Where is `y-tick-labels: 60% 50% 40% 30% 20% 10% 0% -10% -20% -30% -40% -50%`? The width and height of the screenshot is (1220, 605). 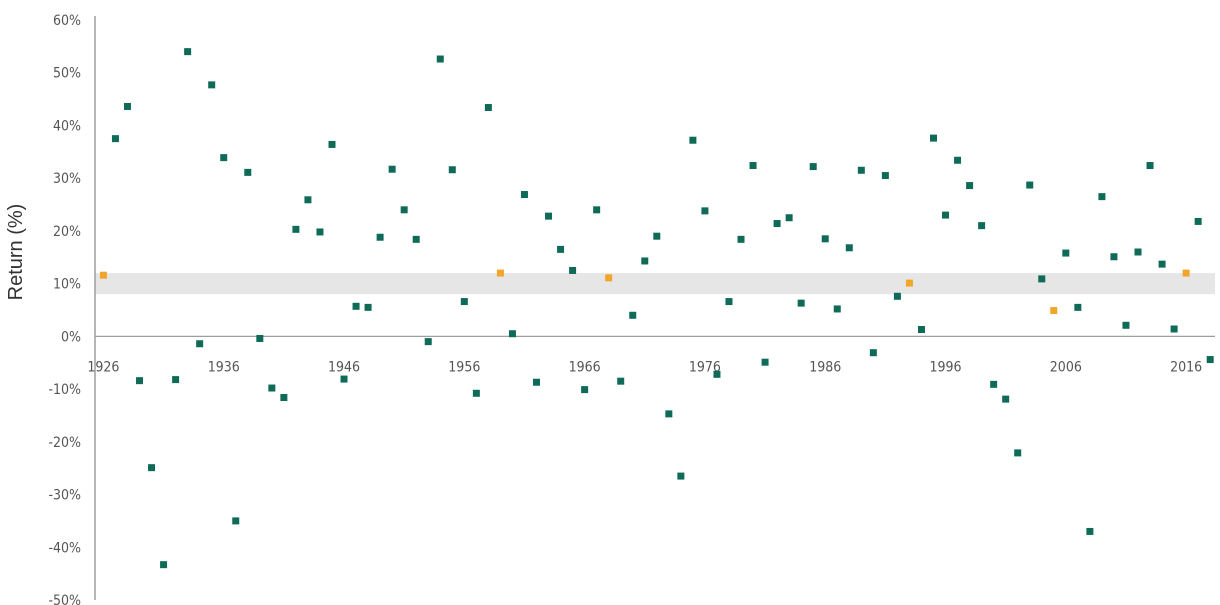 y-tick-labels: 60% 50% 40% 30% 20% 10% 0% -10% -20% -30% -40% -50% is located at coordinates (64, 309).